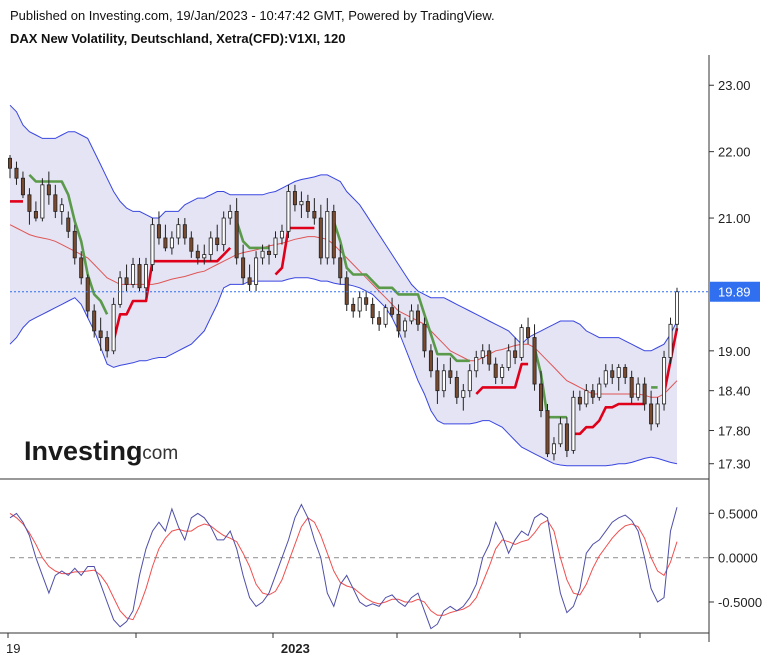 The image size is (776, 663). I want to click on price-tick-label: 23.00, so click(734, 85).